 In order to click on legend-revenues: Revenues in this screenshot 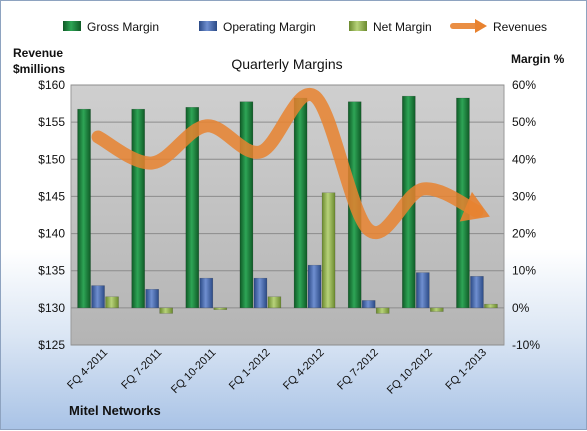, I will do `click(498, 26)`.